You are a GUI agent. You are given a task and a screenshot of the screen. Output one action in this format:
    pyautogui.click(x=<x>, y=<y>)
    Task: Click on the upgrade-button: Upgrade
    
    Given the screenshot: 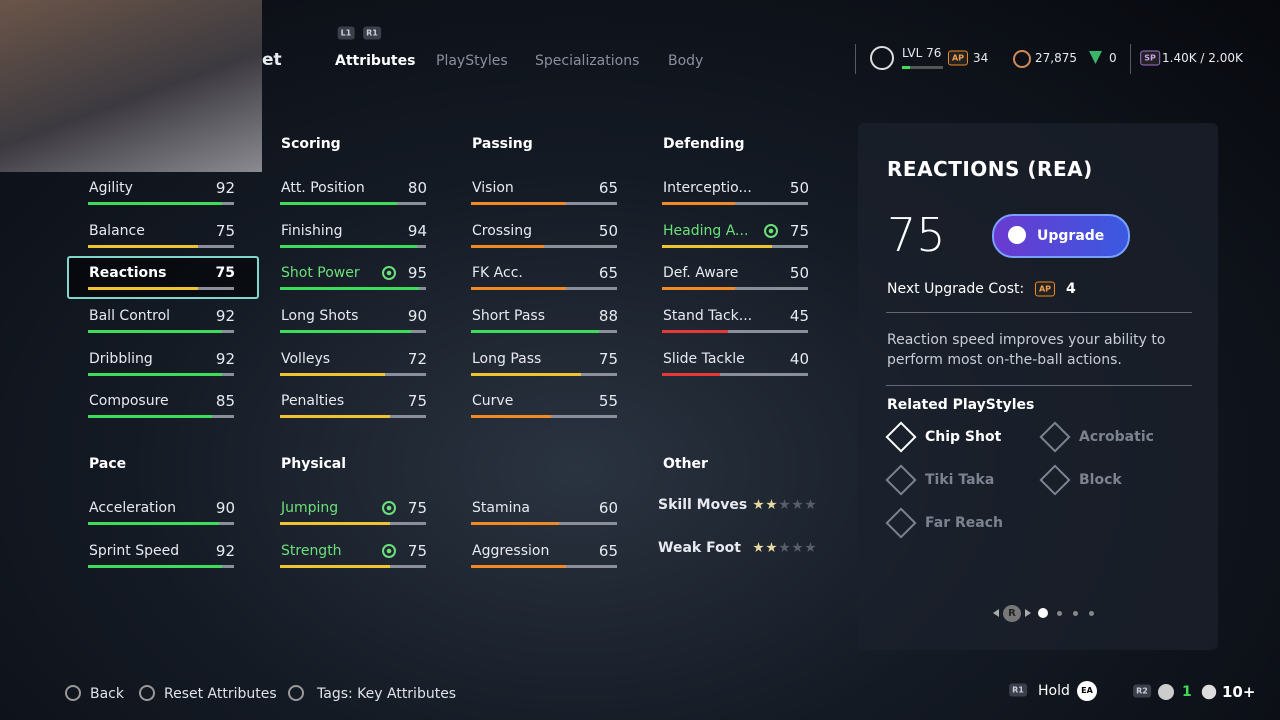 What is the action you would take?
    pyautogui.click(x=1061, y=236)
    